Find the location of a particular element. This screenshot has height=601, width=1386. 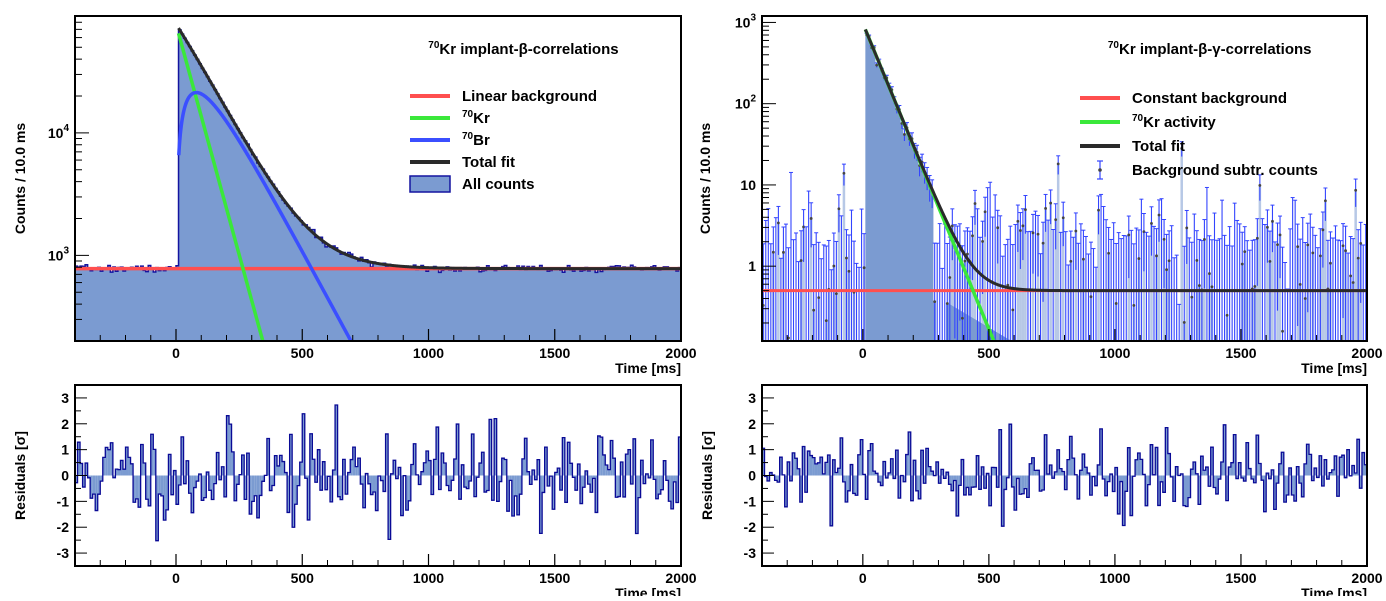

y-tick-label: 10 is located at coordinates (748, 185).